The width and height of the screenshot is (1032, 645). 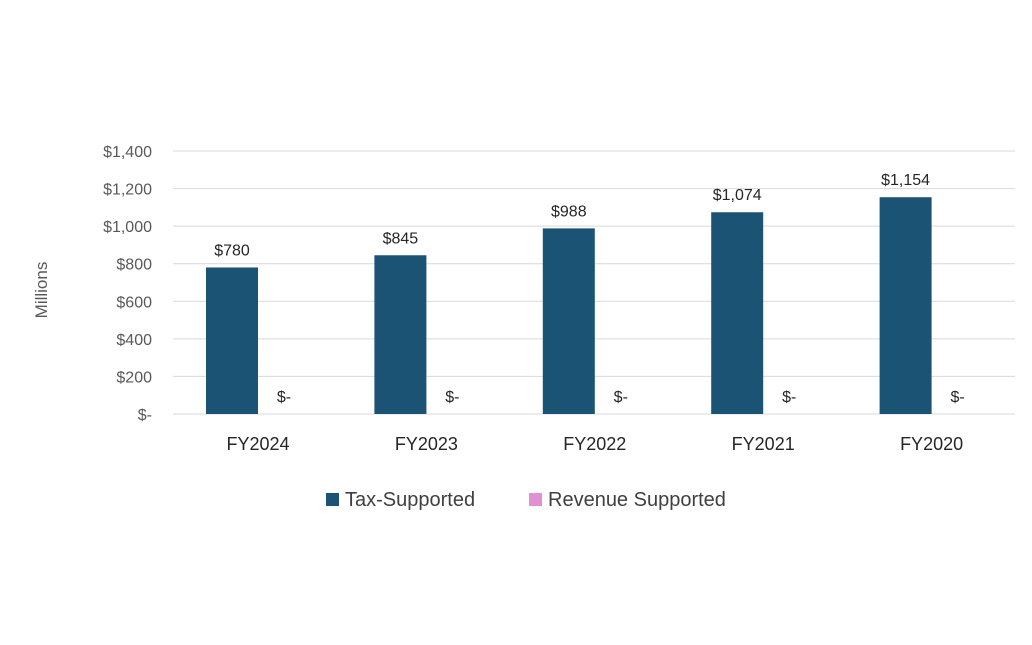 I want to click on x-axis-ticks: FY2024 FY2023 FY2022 FY2021 FY2020, so click(x=594, y=444).